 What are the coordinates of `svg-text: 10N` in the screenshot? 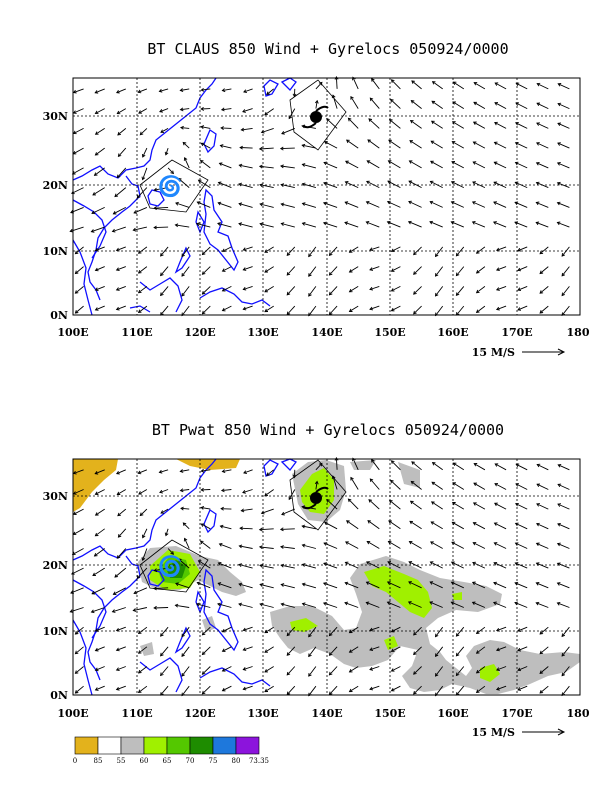 It's located at (55, 251).